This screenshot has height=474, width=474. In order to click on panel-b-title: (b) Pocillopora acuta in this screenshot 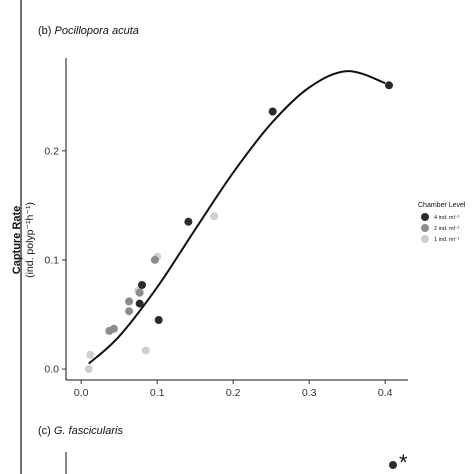, I will do `click(88, 31)`.